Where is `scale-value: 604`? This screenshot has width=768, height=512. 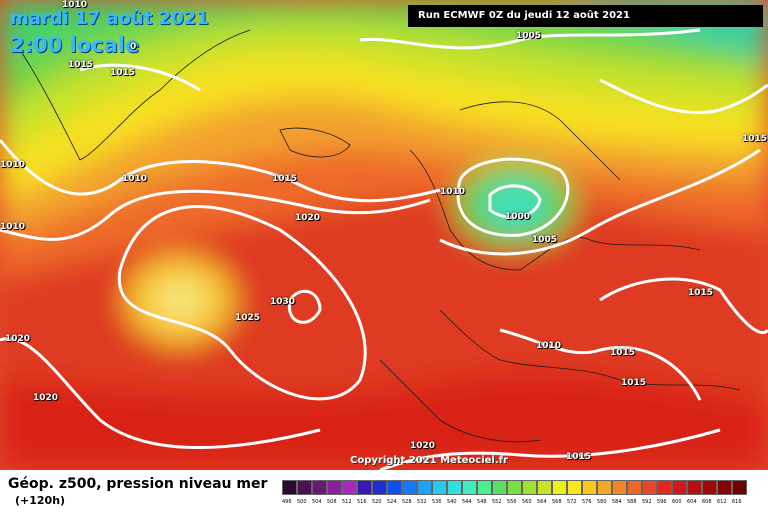
scale-value: 604 is located at coordinates (692, 502).